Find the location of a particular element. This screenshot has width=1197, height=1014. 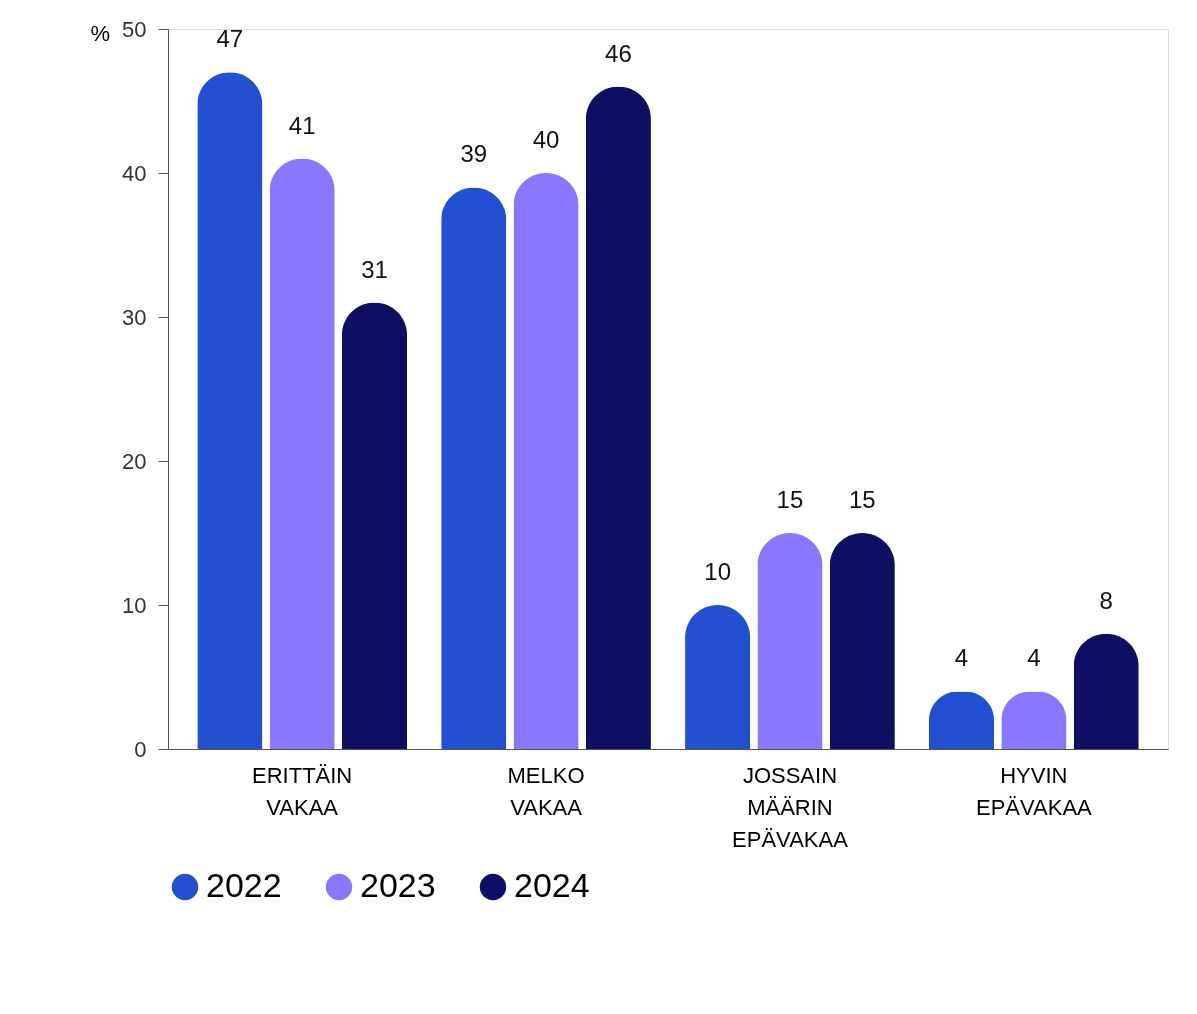

legend-label: 2024 is located at coordinates (552, 885).